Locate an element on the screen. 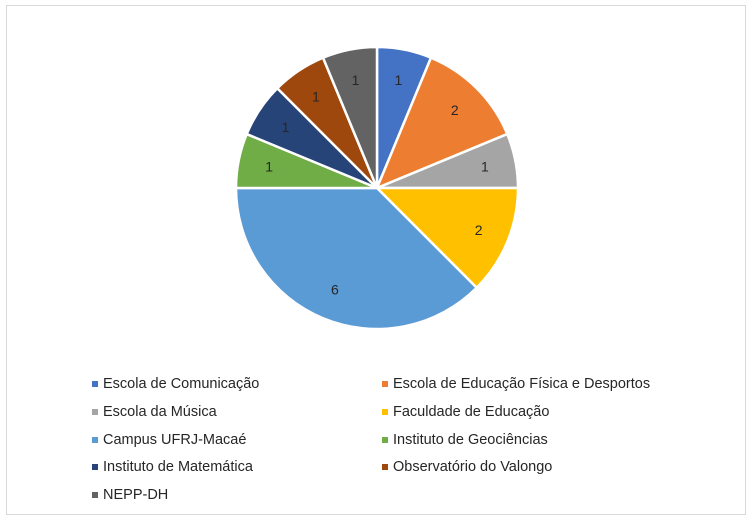 The height and width of the screenshot is (522, 753). legend-item: Instituto de Geociências is located at coordinates (465, 440).